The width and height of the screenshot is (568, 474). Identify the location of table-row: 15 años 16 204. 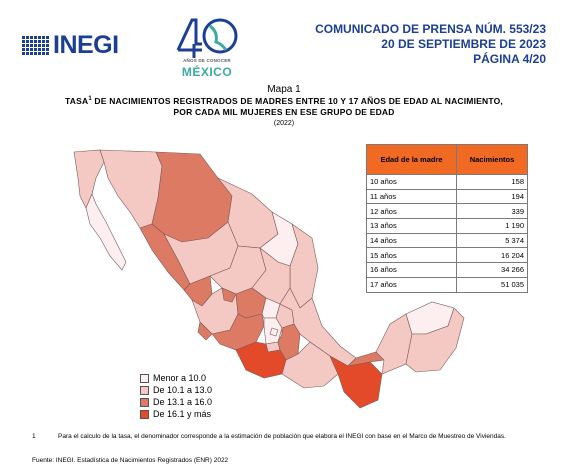
(447, 255).